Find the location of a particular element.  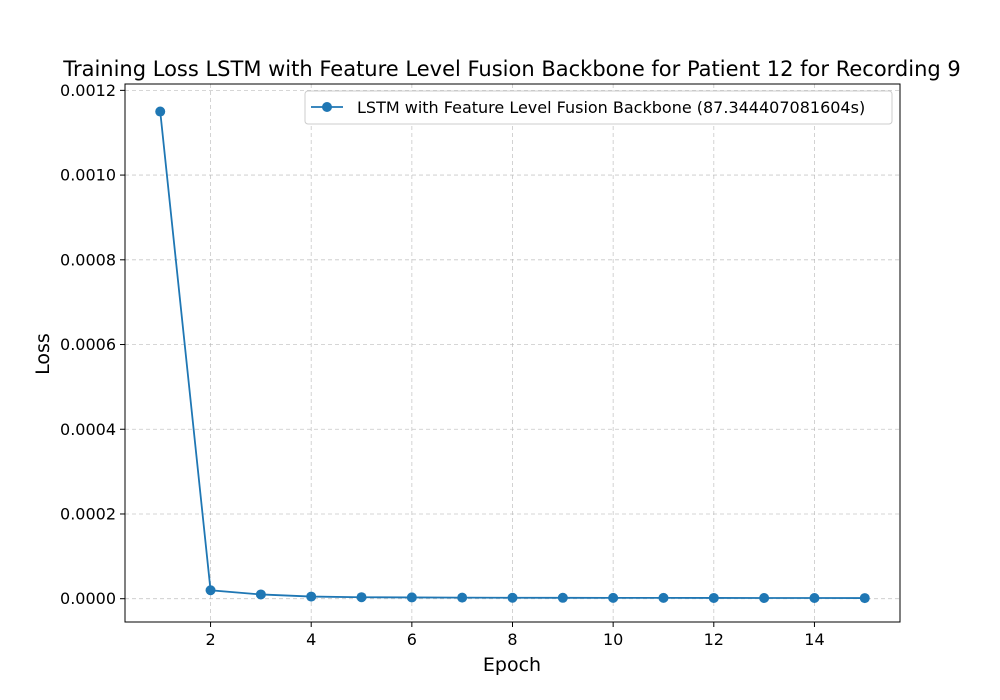

y-tick-label: 0.0002 is located at coordinates (88, 513).